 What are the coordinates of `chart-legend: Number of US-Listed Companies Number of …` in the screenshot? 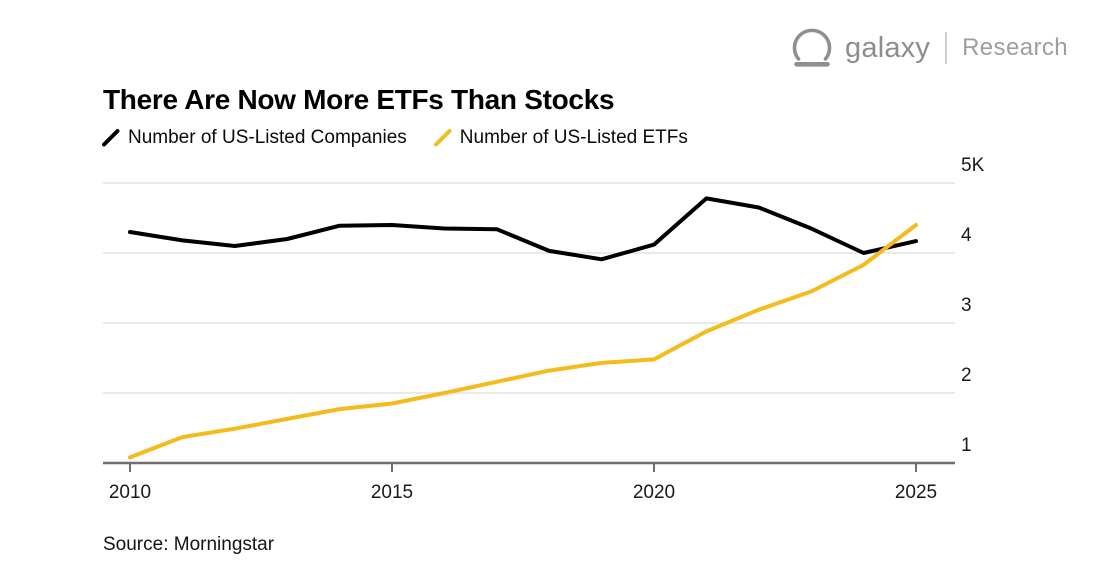 It's located at (394, 138).